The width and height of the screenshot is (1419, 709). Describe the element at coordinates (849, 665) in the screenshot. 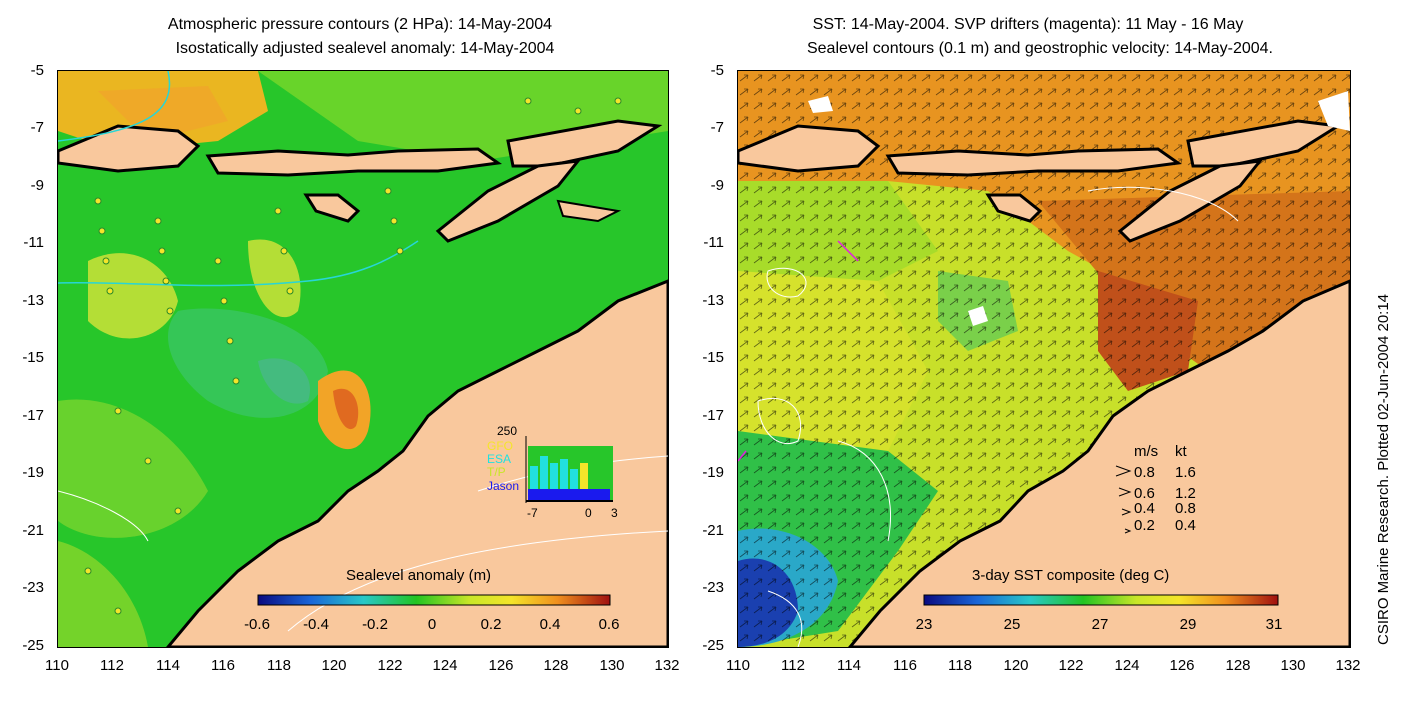

I see `right-x-tick: 114` at that location.